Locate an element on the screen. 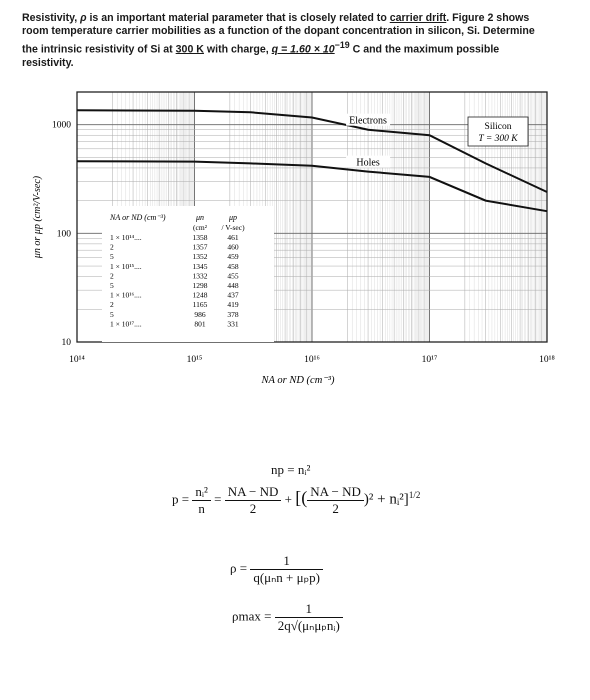 The image size is (590, 700). table-cell-mobility: 1358 is located at coordinates (200, 237).